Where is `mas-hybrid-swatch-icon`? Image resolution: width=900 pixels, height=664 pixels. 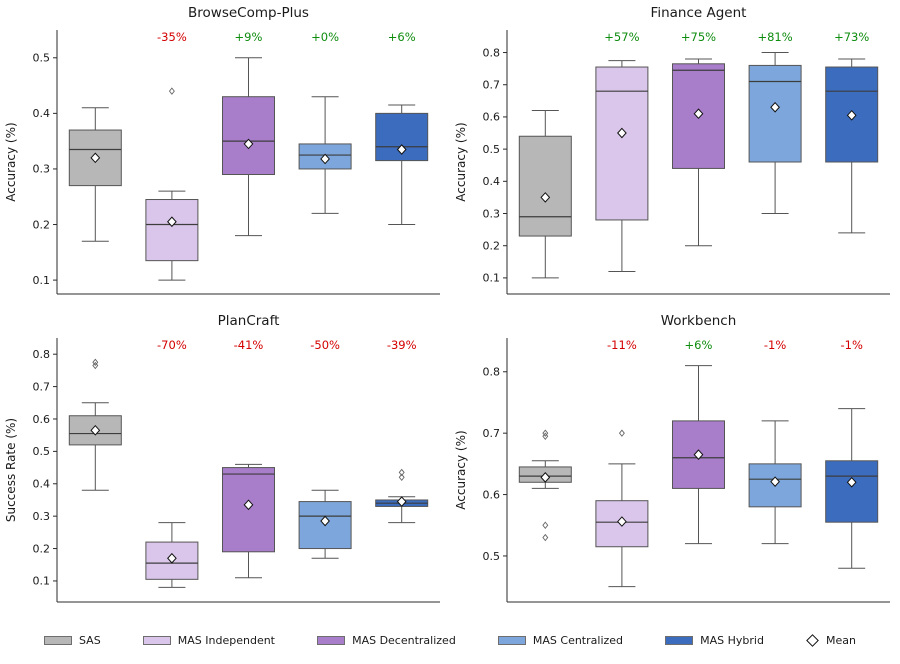
mas-hybrid-swatch-icon is located at coordinates (679, 640).